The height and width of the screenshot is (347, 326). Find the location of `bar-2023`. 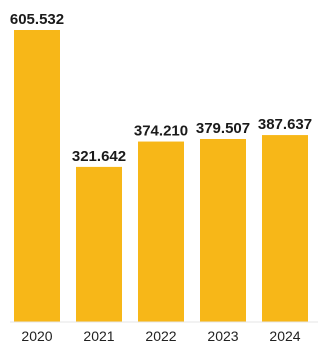

bar-2023 is located at coordinates (223, 230).